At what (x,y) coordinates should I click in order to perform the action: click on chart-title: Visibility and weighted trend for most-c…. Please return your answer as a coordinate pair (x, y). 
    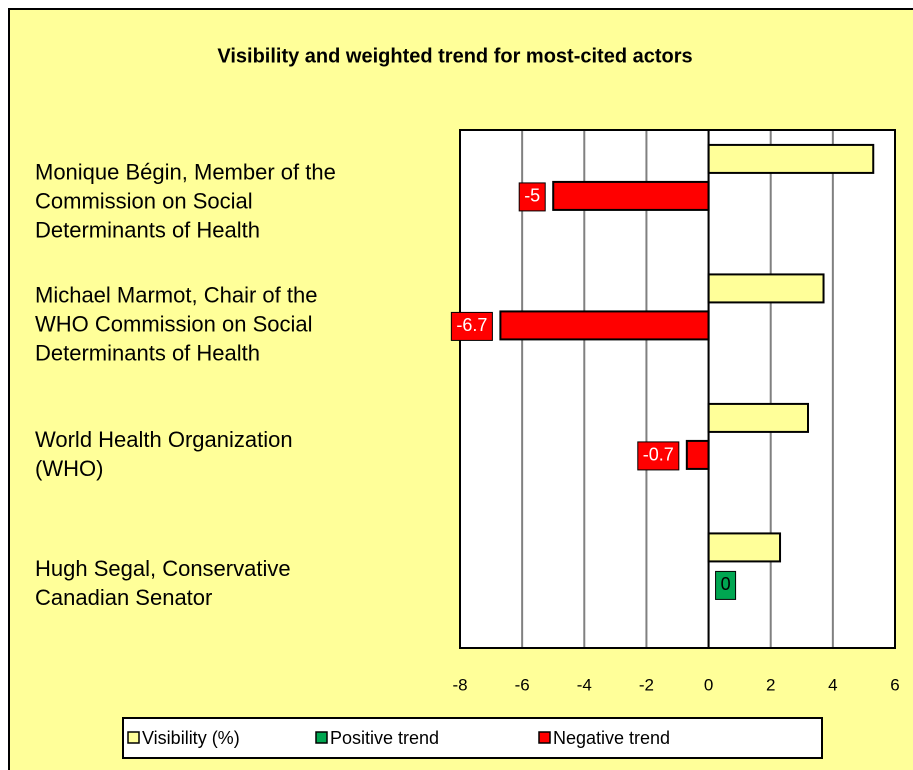
    Looking at the image, I should click on (454, 56).